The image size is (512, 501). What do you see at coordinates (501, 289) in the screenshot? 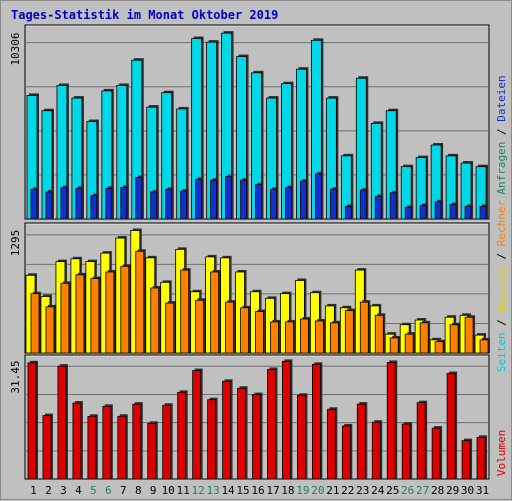
I see `legend-seiten-besuche-rechner-part-3: Besuche` at bounding box center [501, 289].